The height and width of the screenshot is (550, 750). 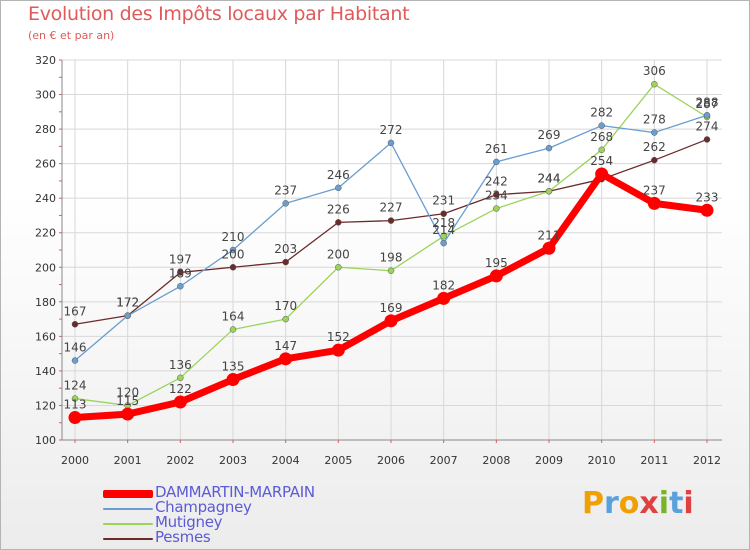 I want to click on data-label: 282, so click(x=601, y=113).